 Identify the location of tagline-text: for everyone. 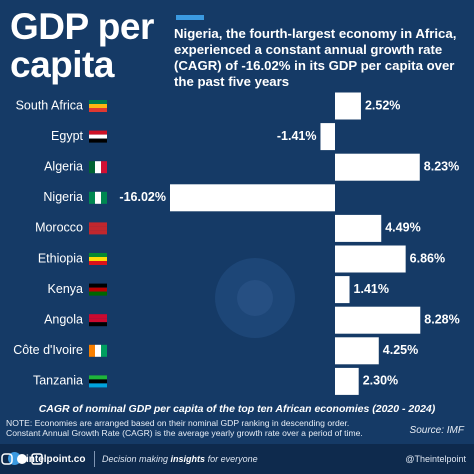
(232, 459).